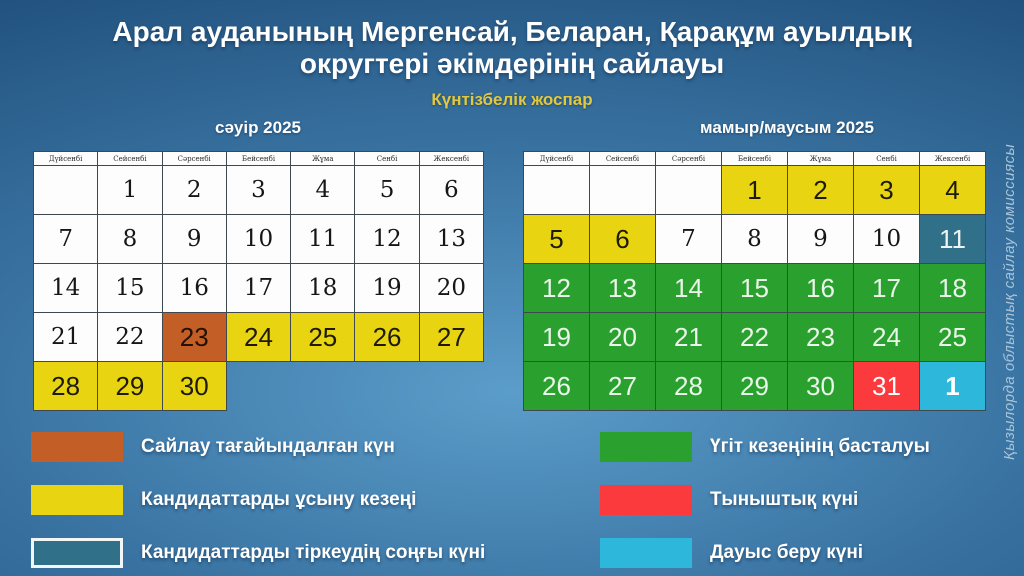  Describe the element at coordinates (257, 127) in the screenshot. I see `month-label-april: сәуір 2025` at that location.